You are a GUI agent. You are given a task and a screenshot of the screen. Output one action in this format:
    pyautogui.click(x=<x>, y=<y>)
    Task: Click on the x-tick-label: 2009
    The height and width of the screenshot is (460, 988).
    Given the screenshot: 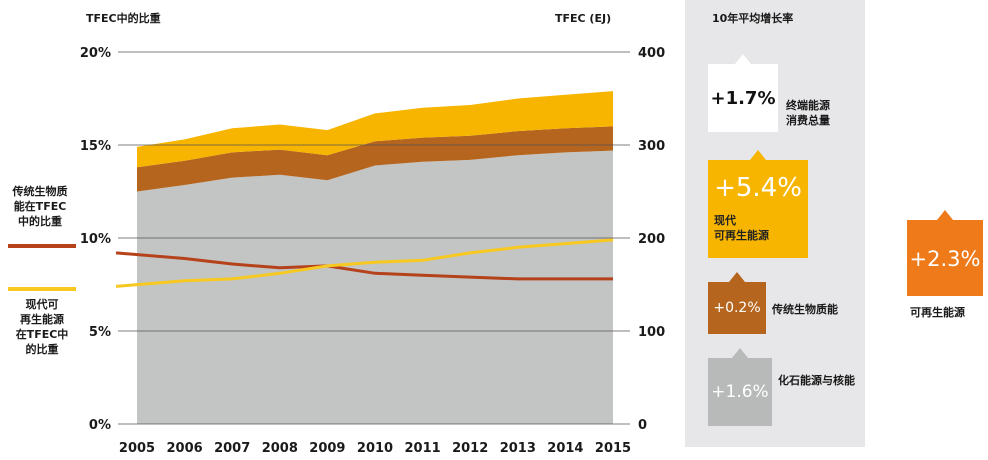 What is the action you would take?
    pyautogui.click(x=327, y=448)
    